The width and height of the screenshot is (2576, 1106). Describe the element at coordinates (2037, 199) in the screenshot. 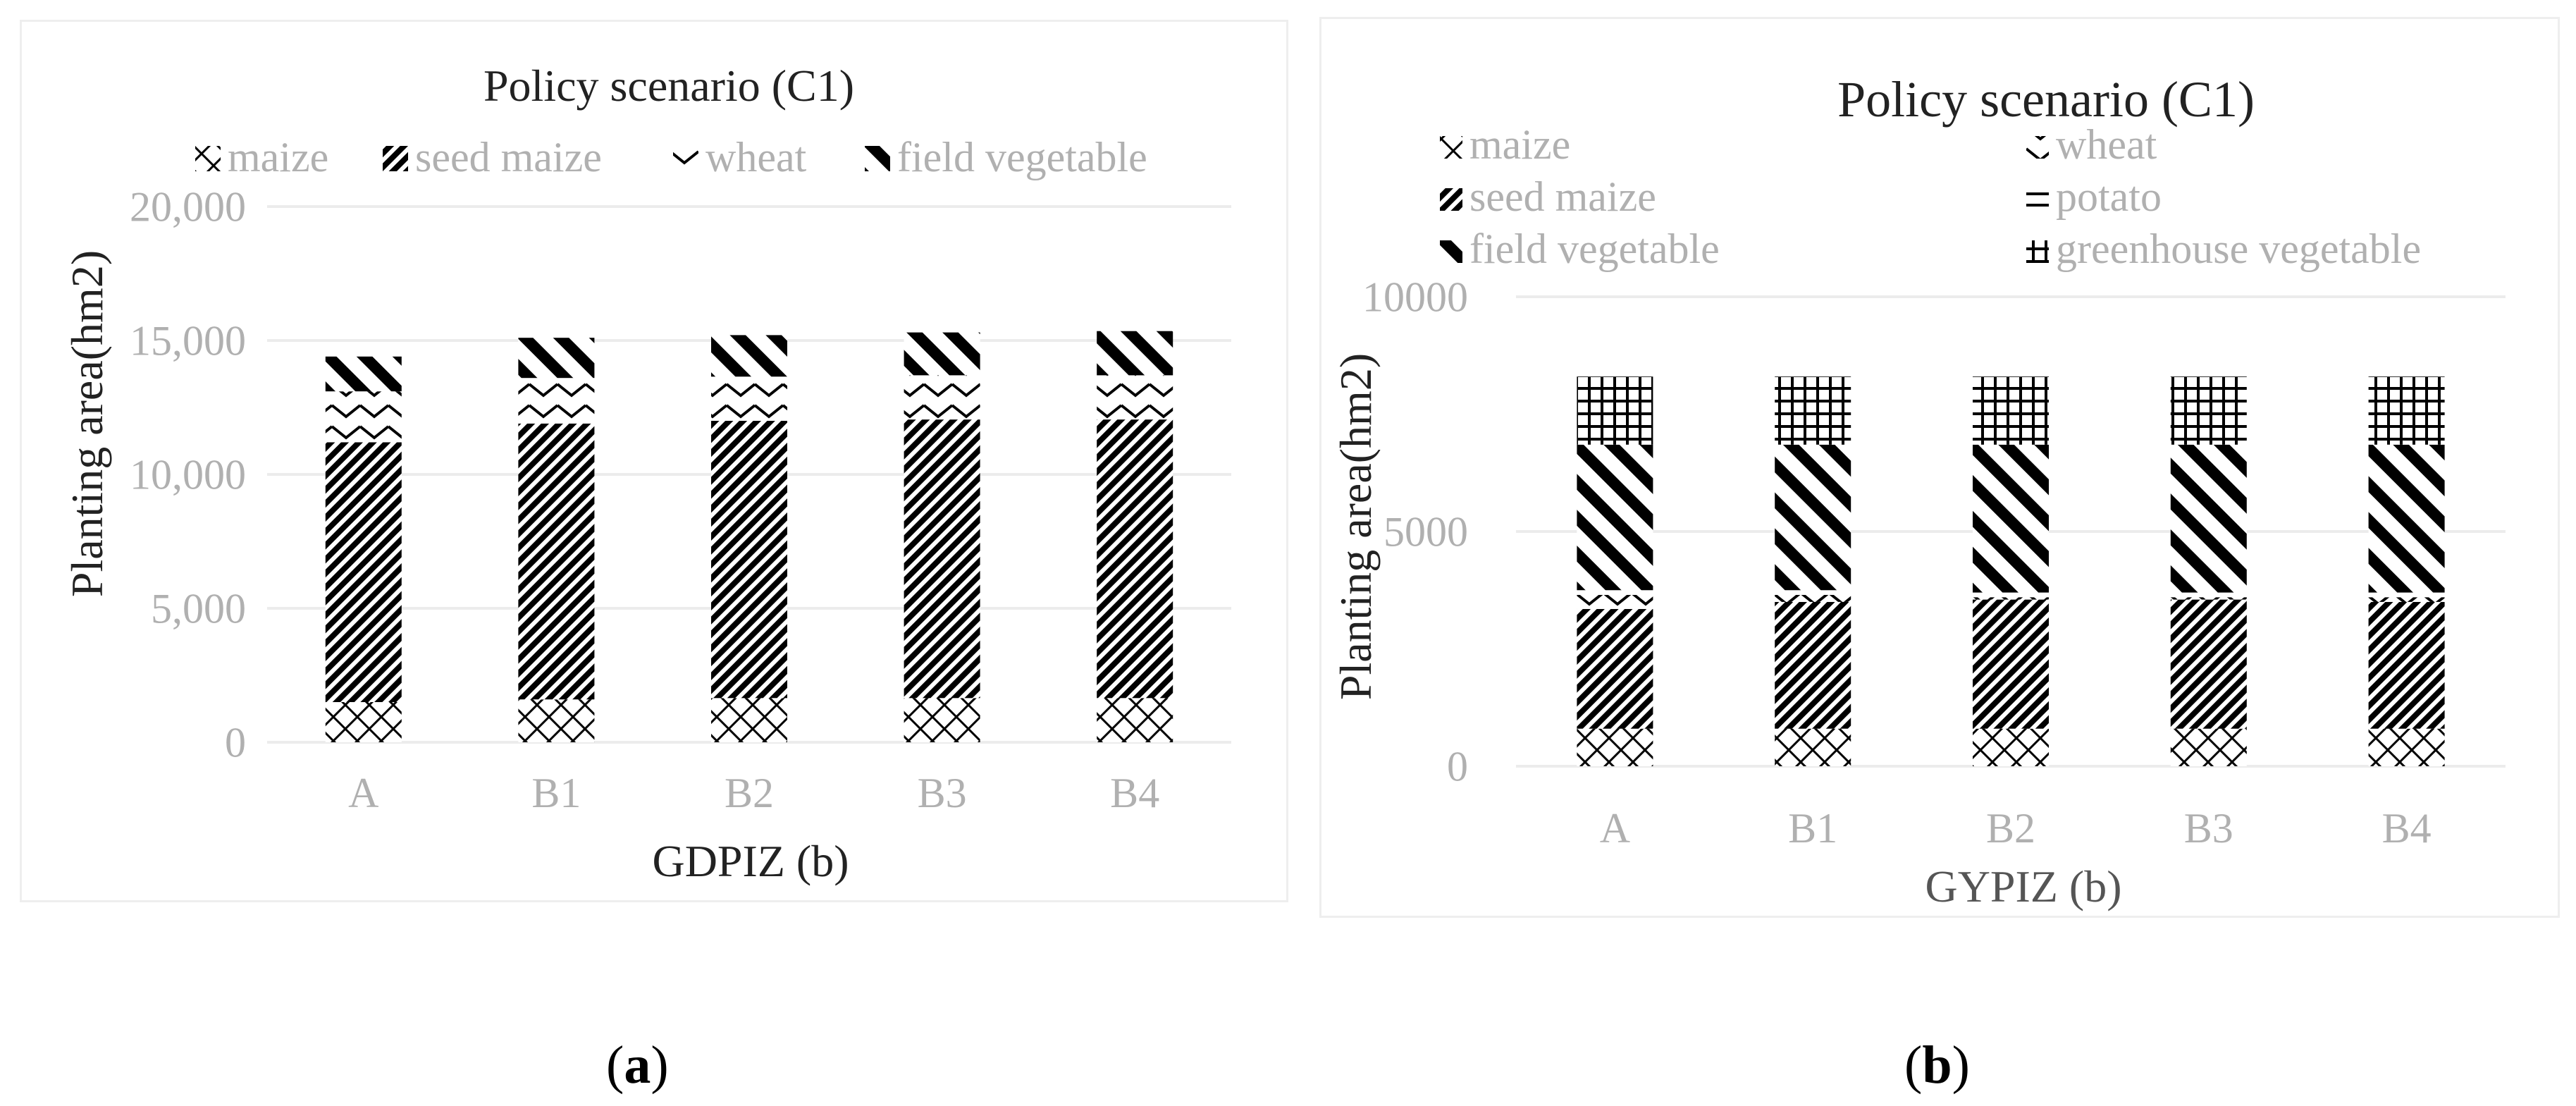

I see `legend-swatch-potato` at that location.